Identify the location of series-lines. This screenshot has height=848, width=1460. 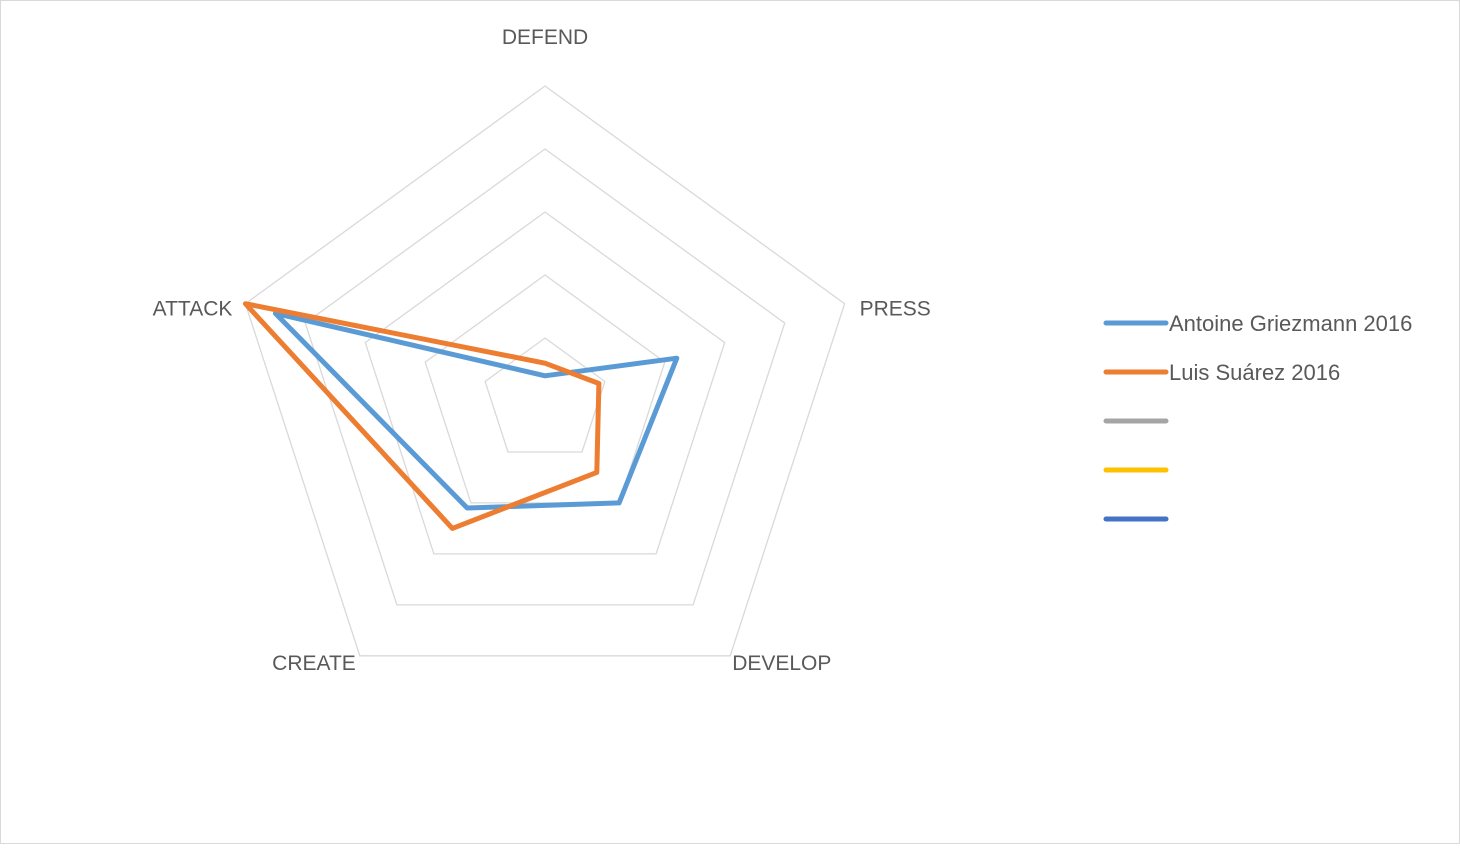
(461, 416).